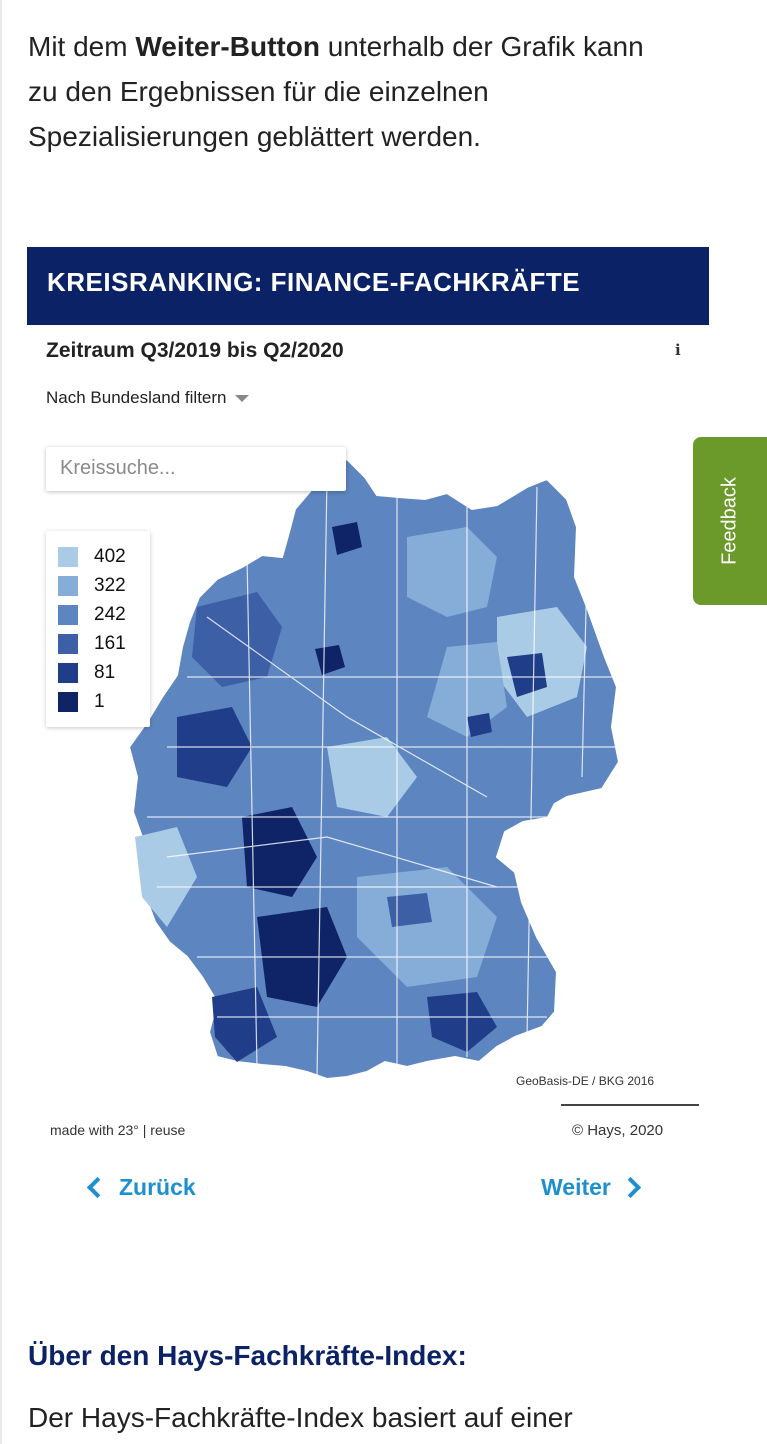  I want to click on district-search-box, so click(196, 469).